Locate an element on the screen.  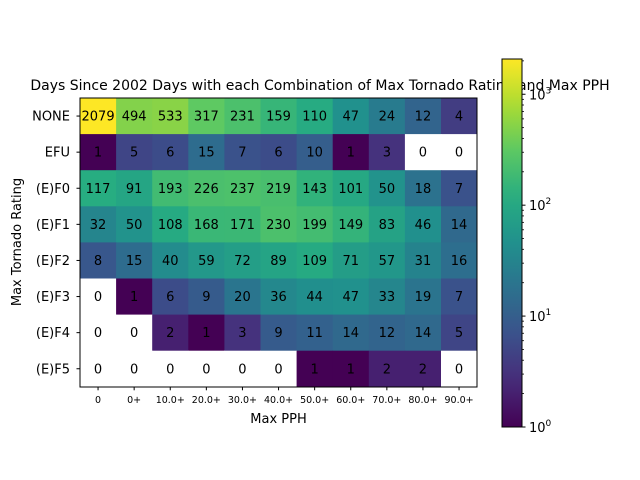
cell-value: 18 is located at coordinates (423, 189).